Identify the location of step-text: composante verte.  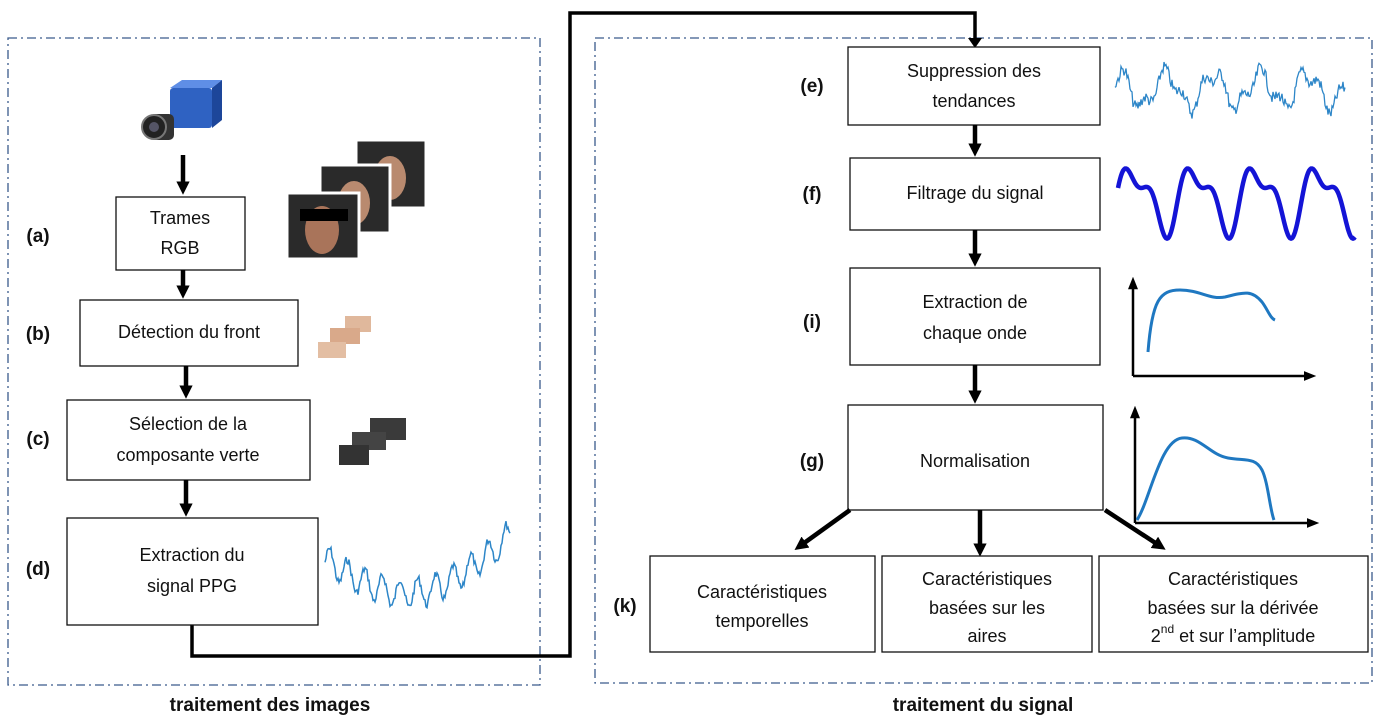
(187, 455).